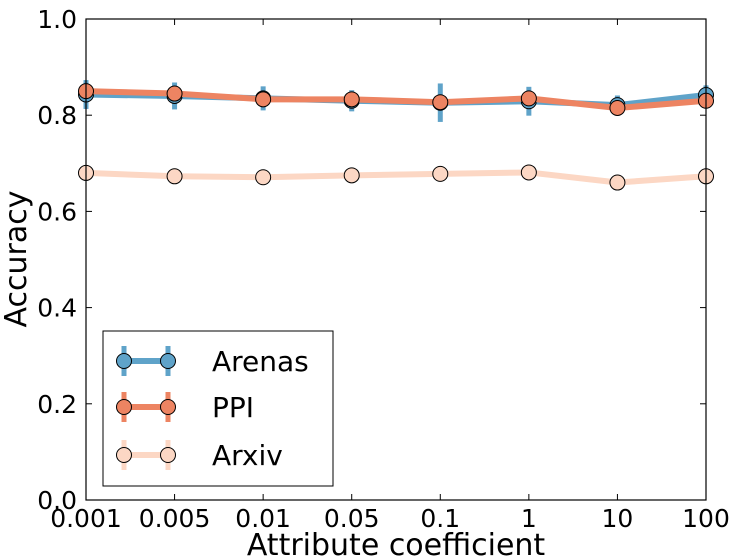  Describe the element at coordinates (57, 500) in the screenshot. I see `y-tick-label: 0.0` at that location.